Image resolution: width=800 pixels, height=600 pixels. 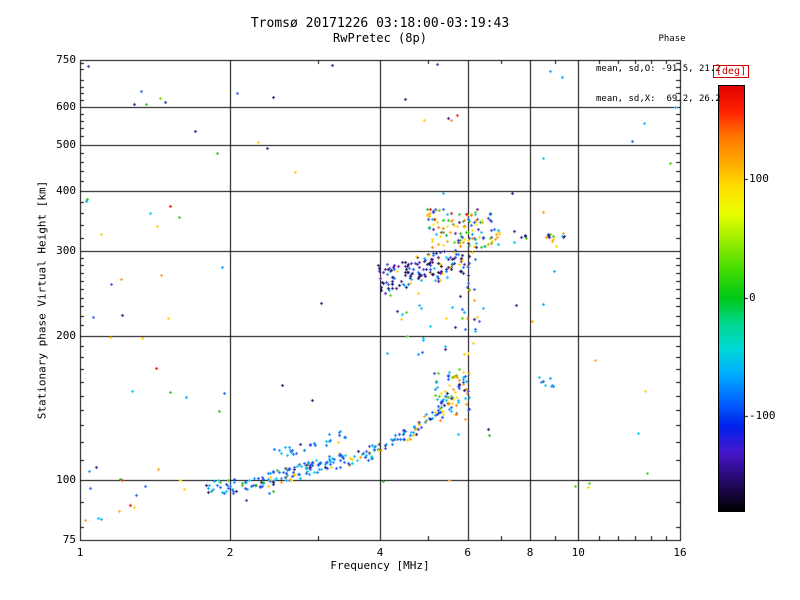 I want to click on y-tick-label: 100, so click(x=66, y=480).